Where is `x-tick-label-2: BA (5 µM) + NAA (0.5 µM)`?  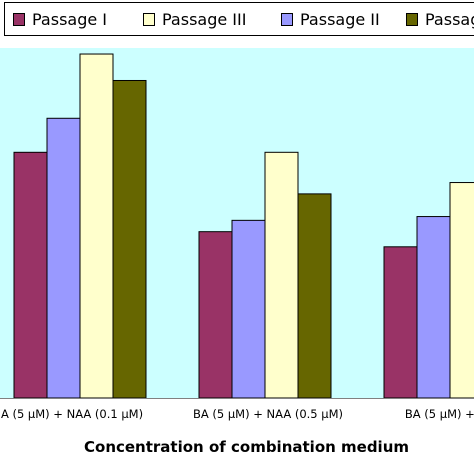
x-tick-label-2: BA (5 µM) + NAA (0.5 µM) is located at coordinates (268, 414).